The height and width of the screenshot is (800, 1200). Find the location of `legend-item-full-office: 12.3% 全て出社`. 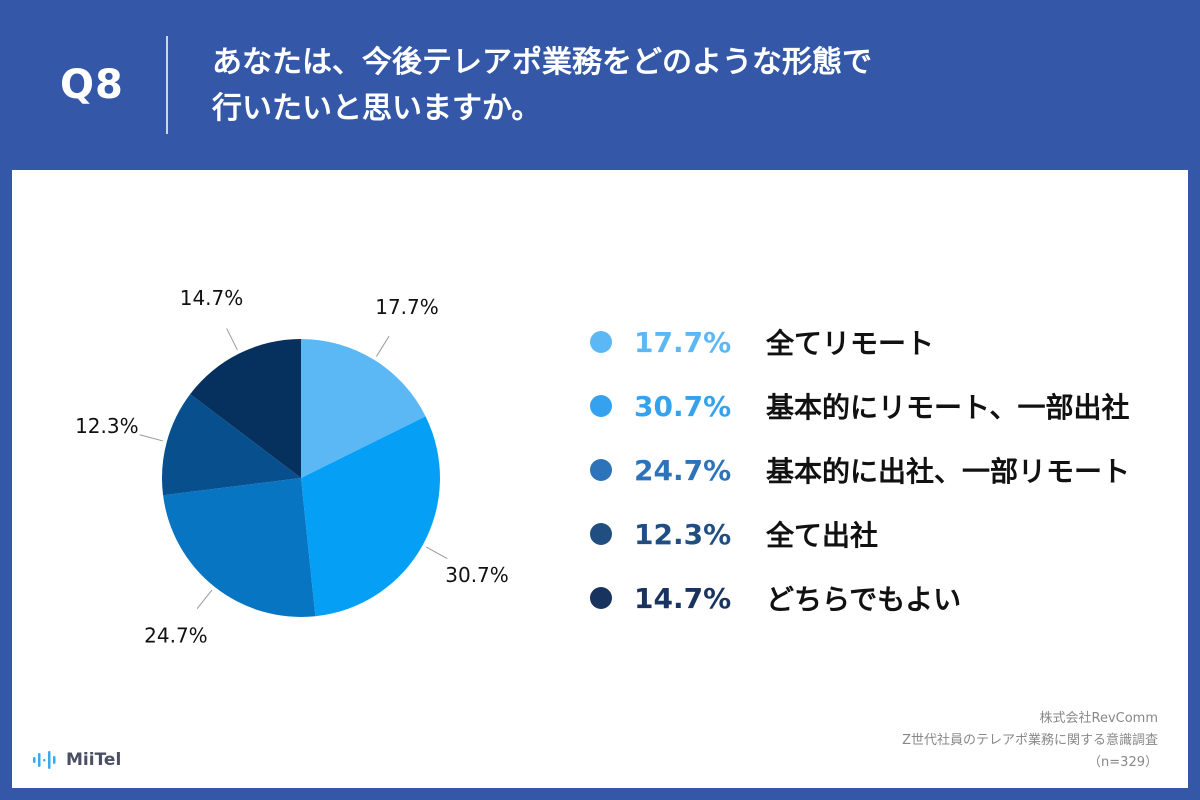

legend-item-full-office: 12.3% 全て出社 is located at coordinates (884, 534).